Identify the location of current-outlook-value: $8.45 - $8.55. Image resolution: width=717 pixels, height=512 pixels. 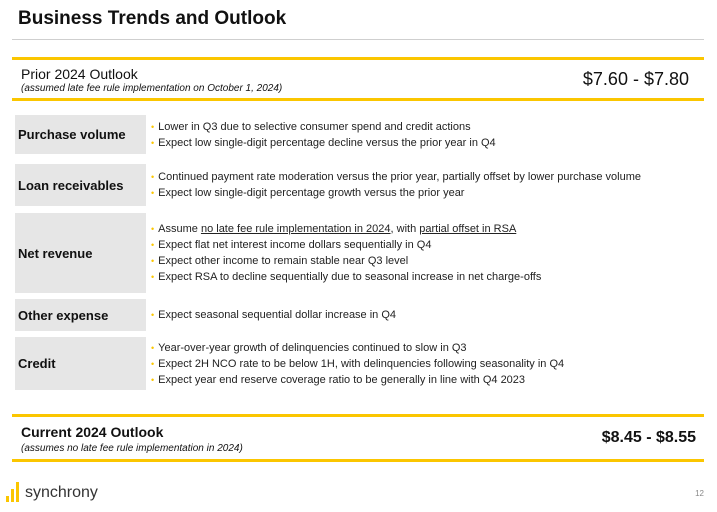
(648, 437).